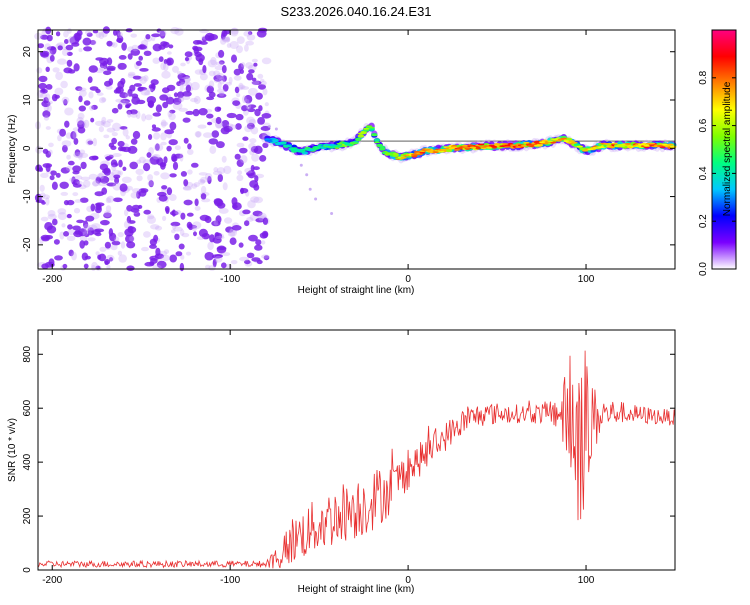 The width and height of the screenshot is (750, 605). I want to click on x-tick-label: 100, so click(586, 279).